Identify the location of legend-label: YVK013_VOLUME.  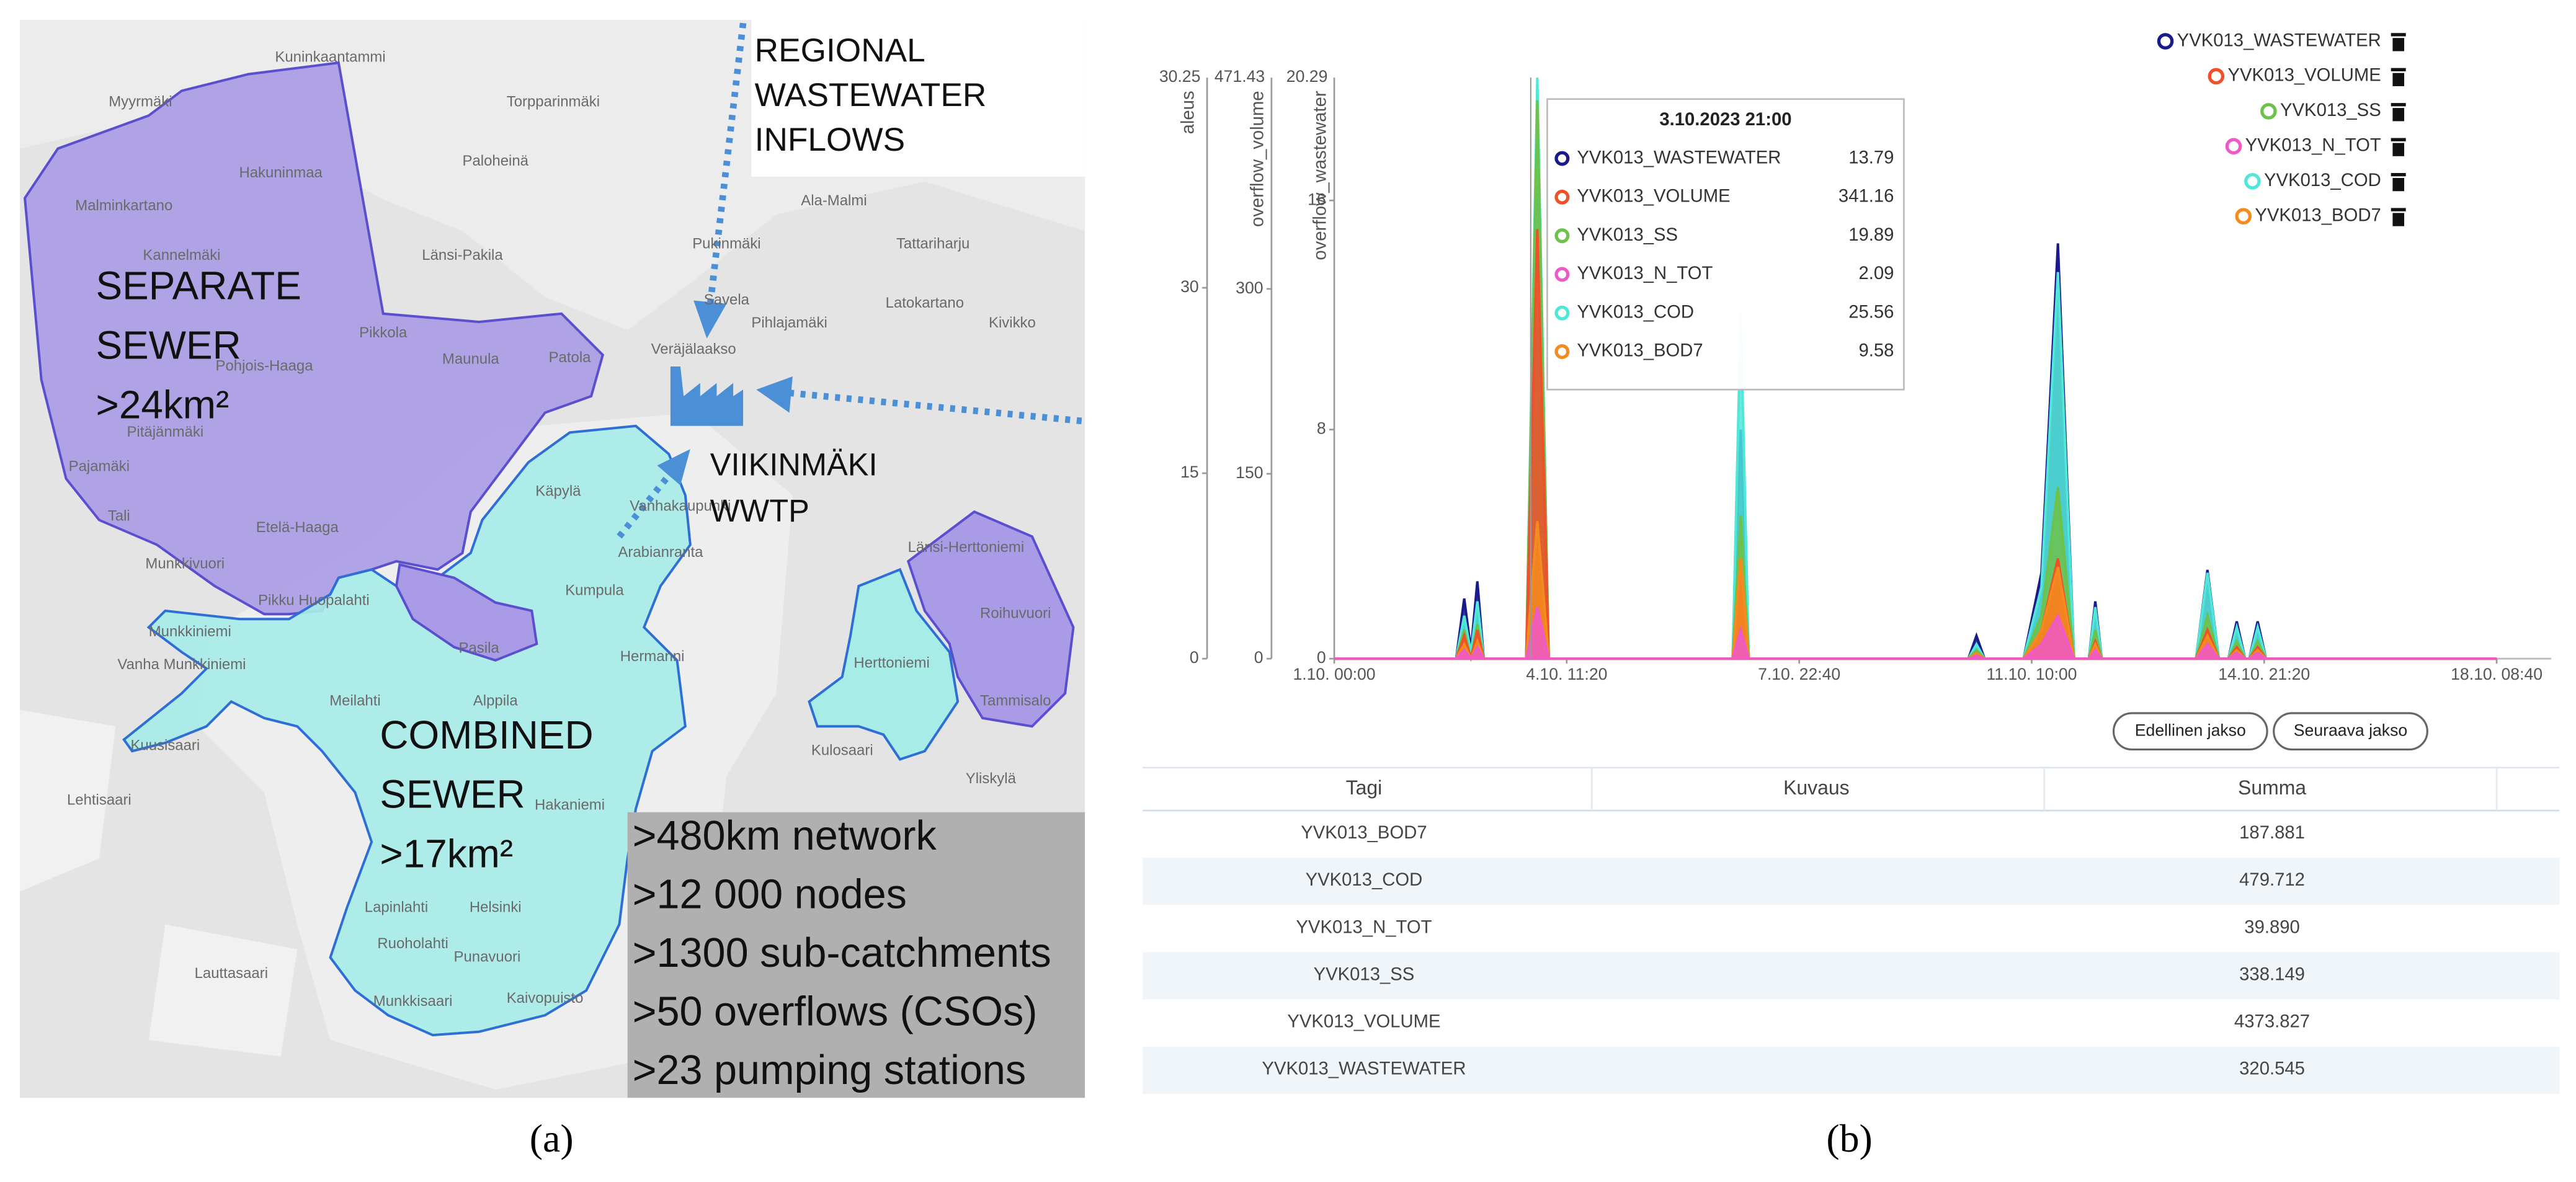
(2304, 75).